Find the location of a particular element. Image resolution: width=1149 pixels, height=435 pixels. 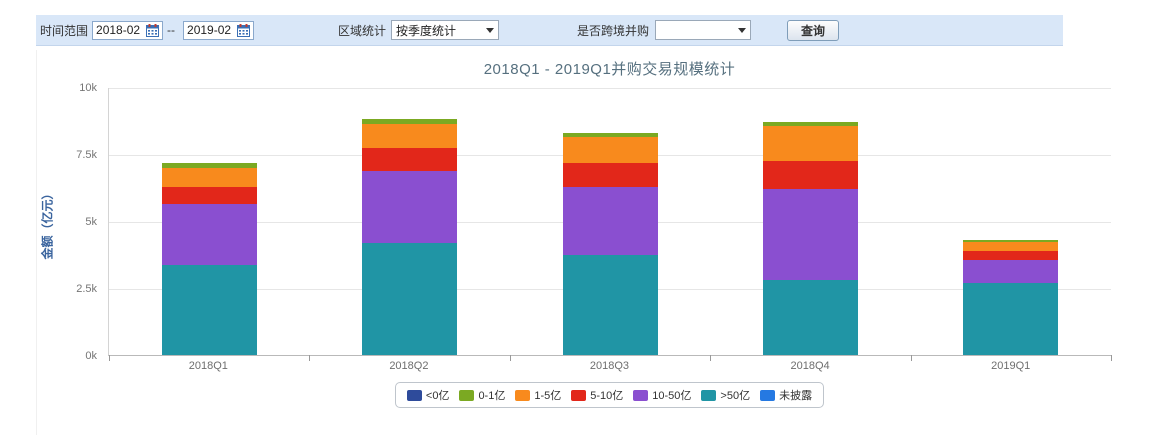

y-tick-label: 7.5k is located at coordinates (86, 155).